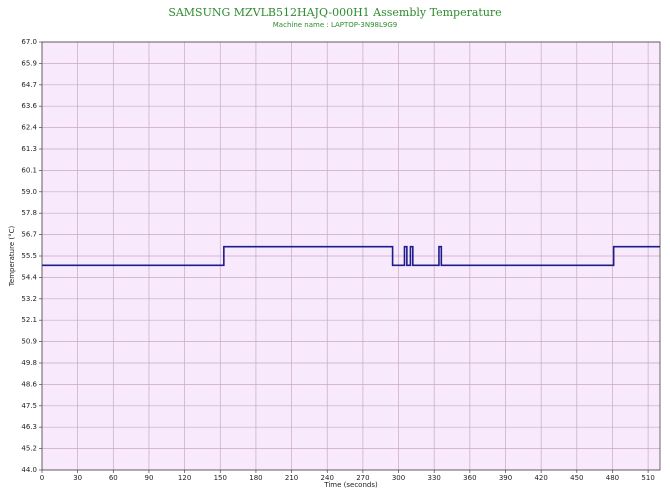 This screenshot has height=502, width=670. I want to click on y-tick-label: 47.5, so click(29, 406).